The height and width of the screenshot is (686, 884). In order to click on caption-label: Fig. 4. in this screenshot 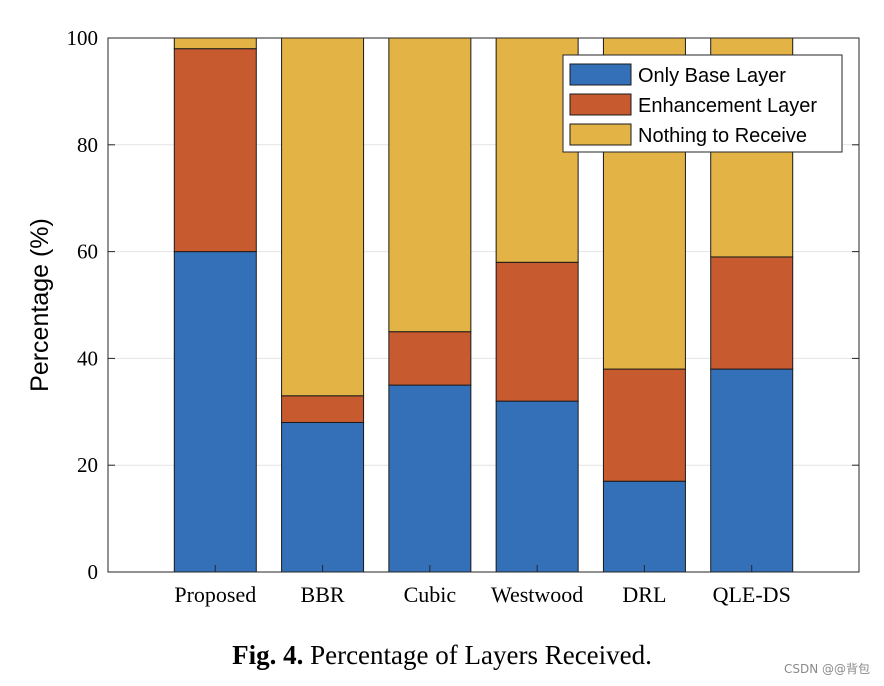, I will do `click(268, 655)`.